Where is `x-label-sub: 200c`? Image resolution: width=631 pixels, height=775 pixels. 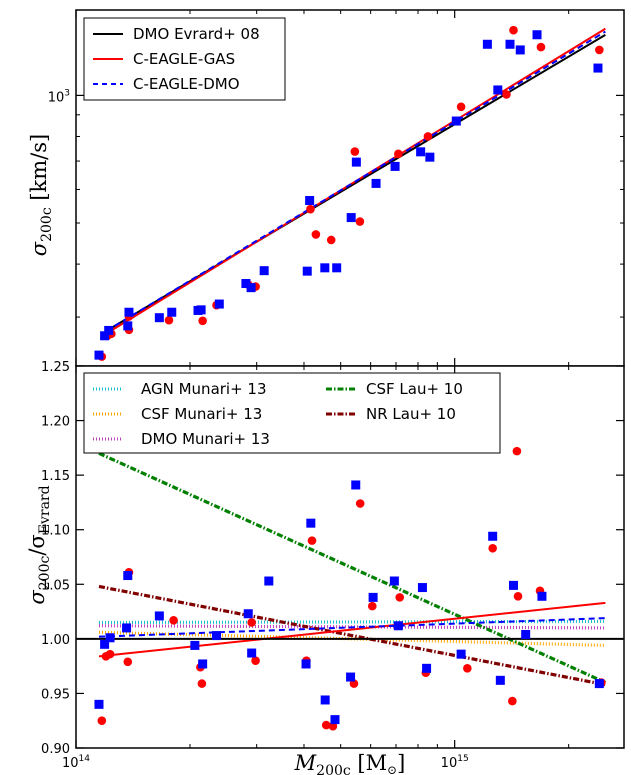
x-label-sub: 200c is located at coordinates (333, 769).